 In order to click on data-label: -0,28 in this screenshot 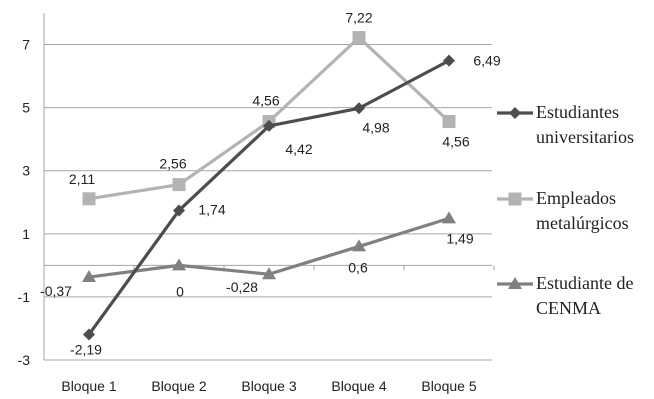, I will do `click(242, 287)`.